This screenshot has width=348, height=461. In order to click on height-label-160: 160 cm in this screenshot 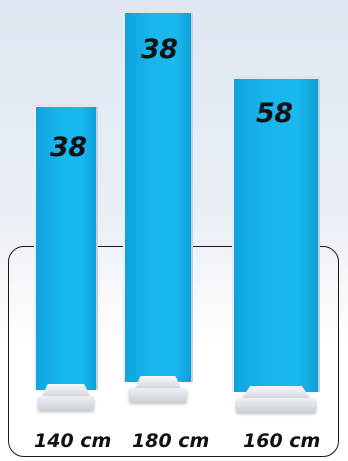, I will do `click(282, 441)`.